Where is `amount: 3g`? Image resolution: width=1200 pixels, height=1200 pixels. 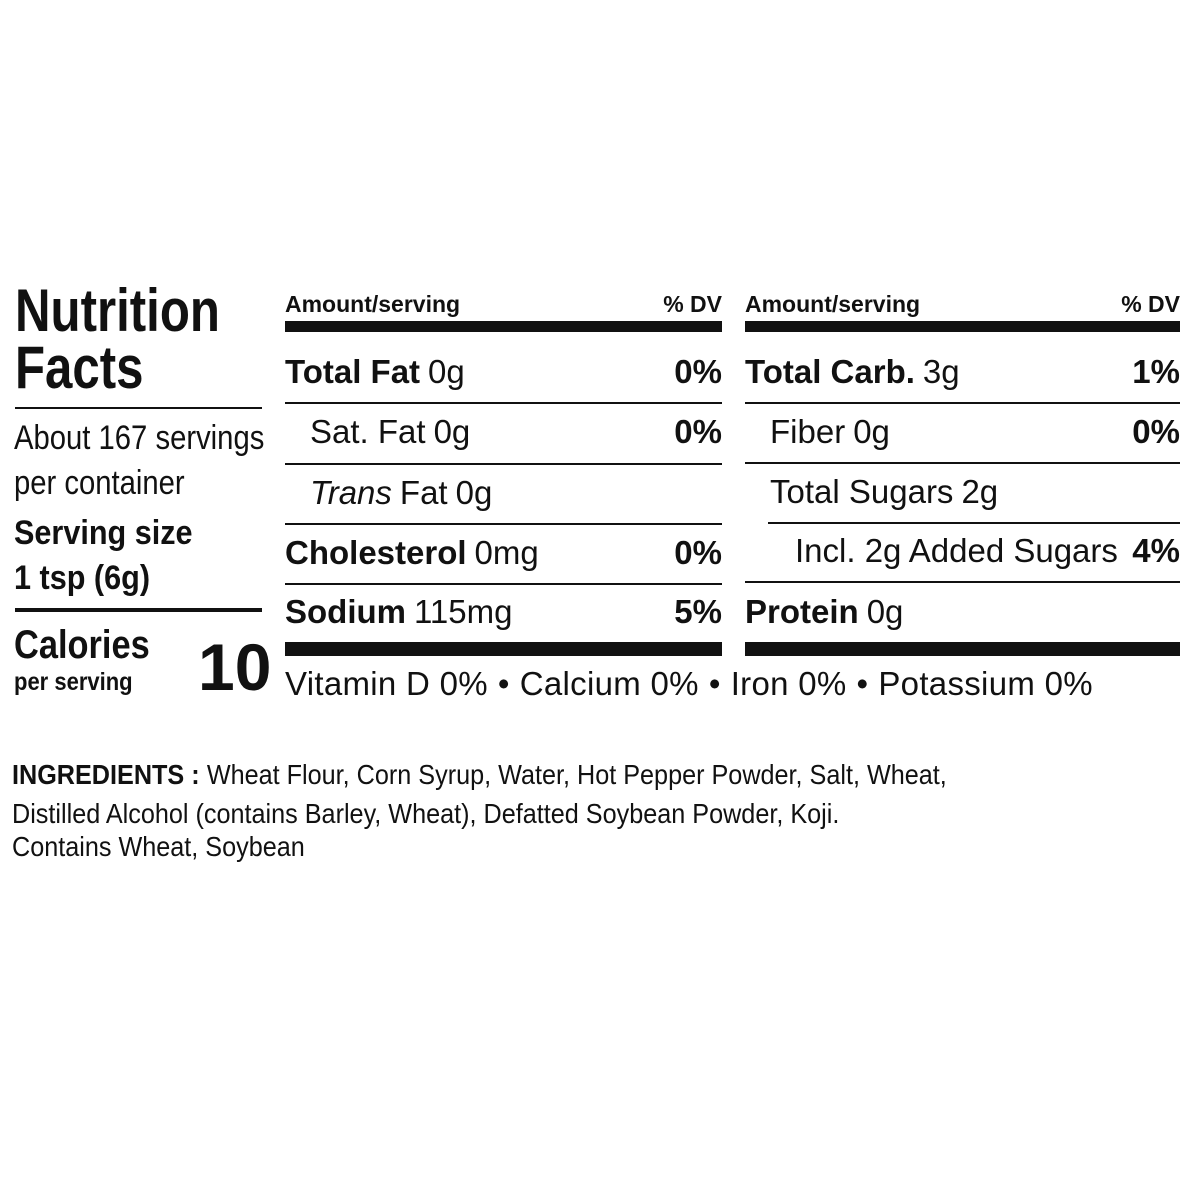
amount: 3g is located at coordinates (941, 371).